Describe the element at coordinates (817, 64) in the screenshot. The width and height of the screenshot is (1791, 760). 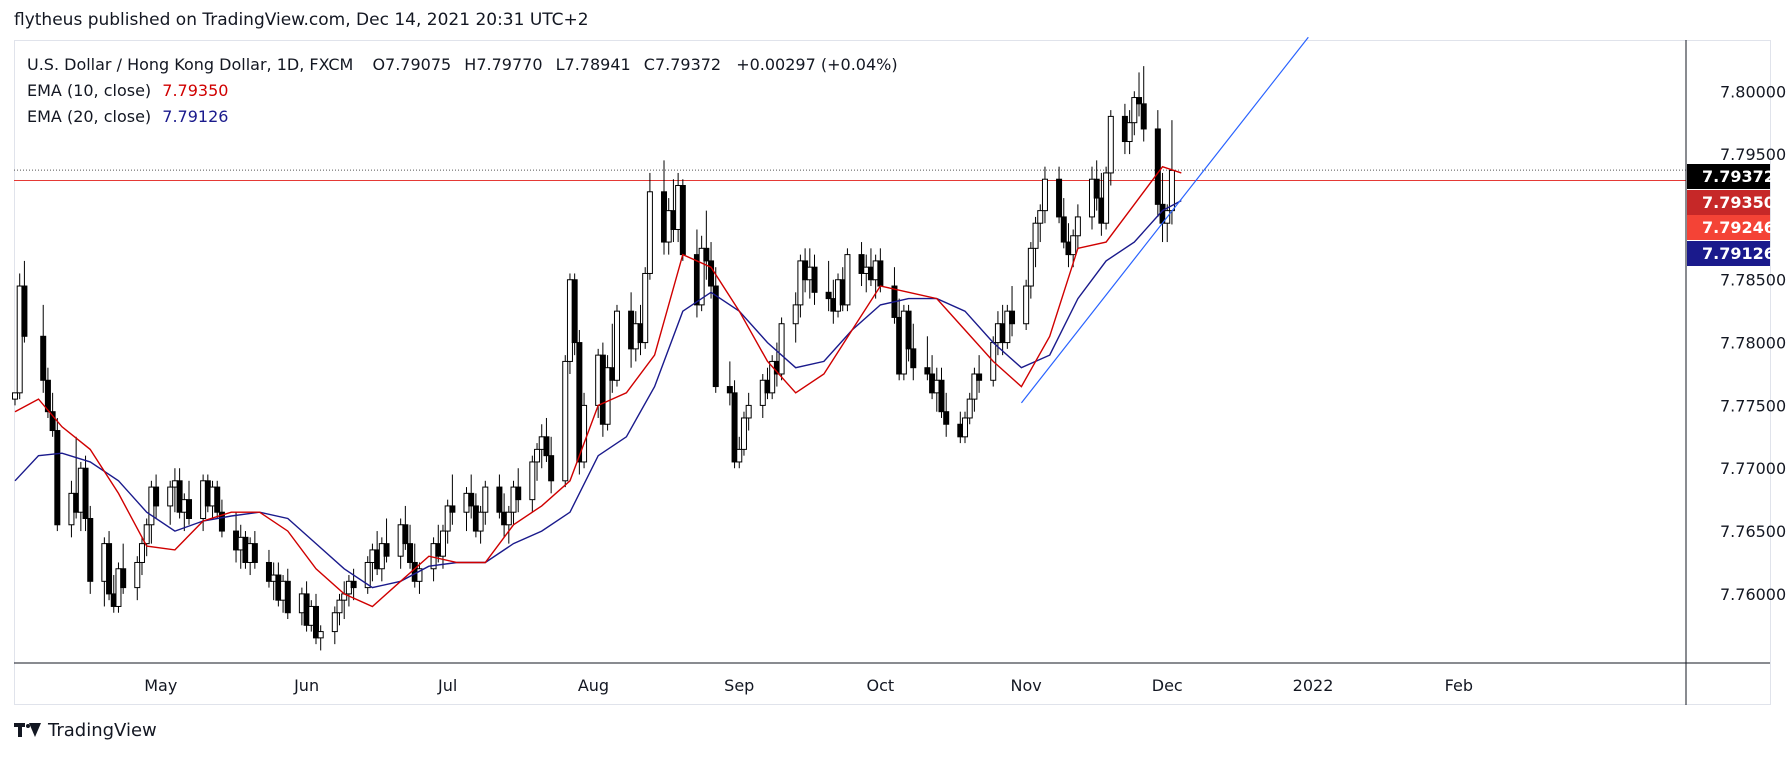
I see `ohlc-change: +0.00297 (+0.04%)` at that location.